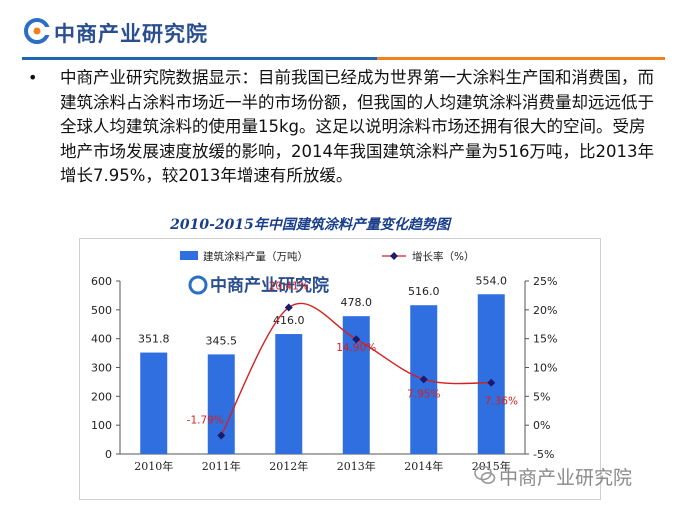 The height and width of the screenshot is (506, 680). Describe the element at coordinates (101, 339) in the screenshot. I see `y-left-tick-label: 400` at that location.